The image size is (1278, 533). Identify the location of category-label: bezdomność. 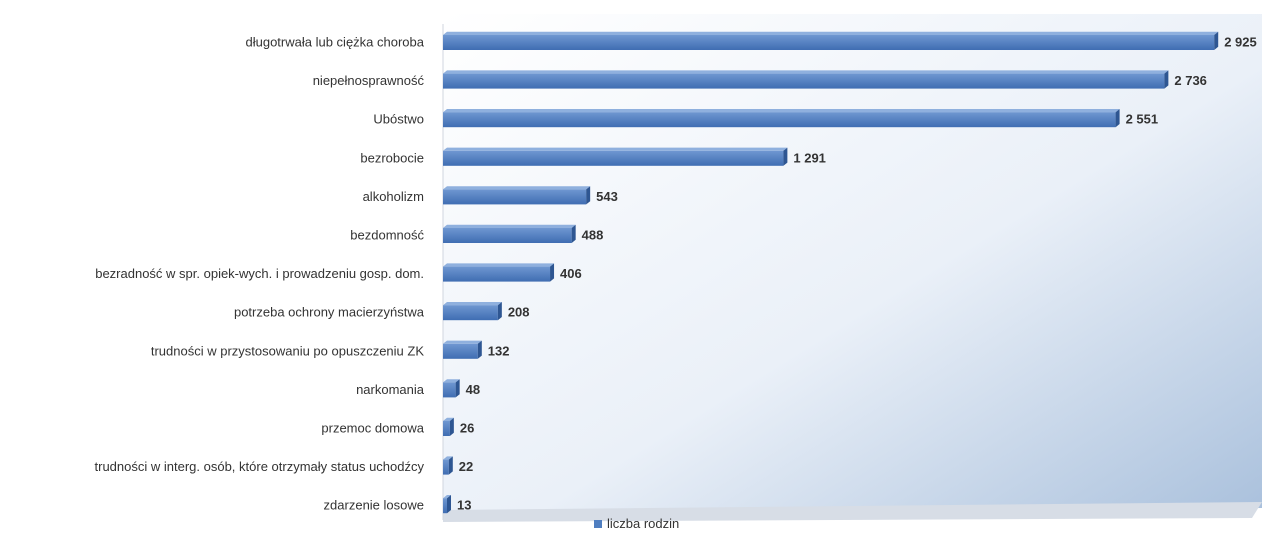
(387, 235).